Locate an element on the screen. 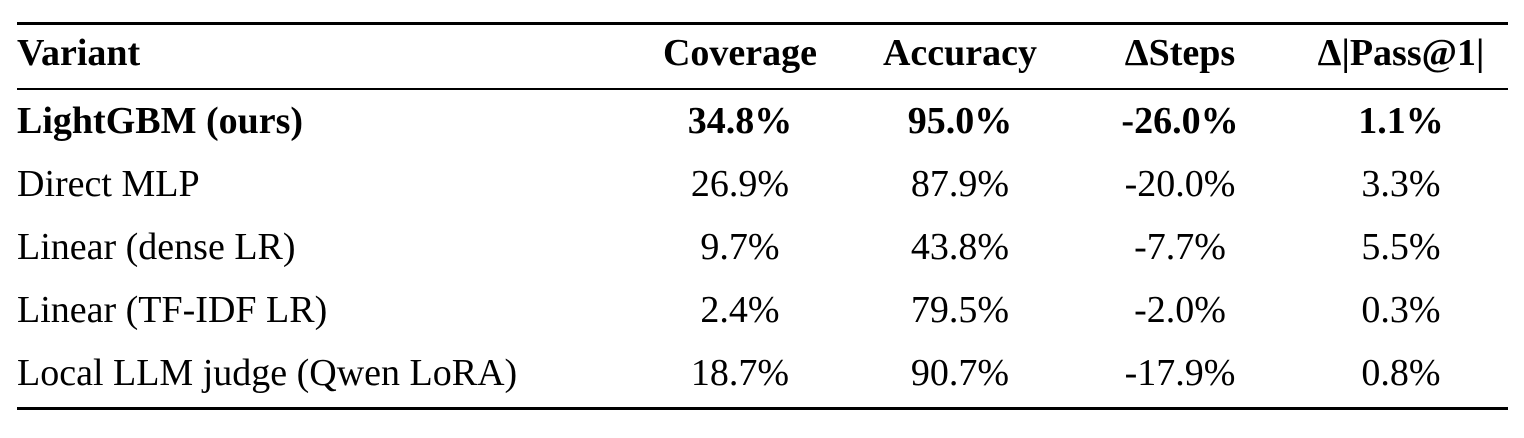 The width and height of the screenshot is (1524, 438). table-row: LightGBM (ours) 34.8% 95.0% -26.0% 1.1% is located at coordinates (762, 121).